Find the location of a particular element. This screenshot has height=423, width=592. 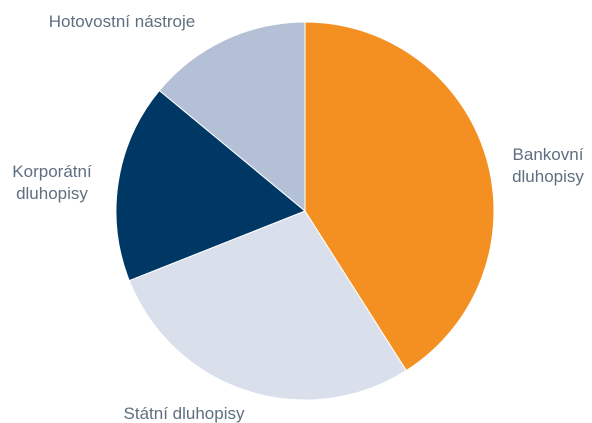

pie-label-bankovni-dluhopisy: Bankovní dluhopisy is located at coordinates (548, 165).